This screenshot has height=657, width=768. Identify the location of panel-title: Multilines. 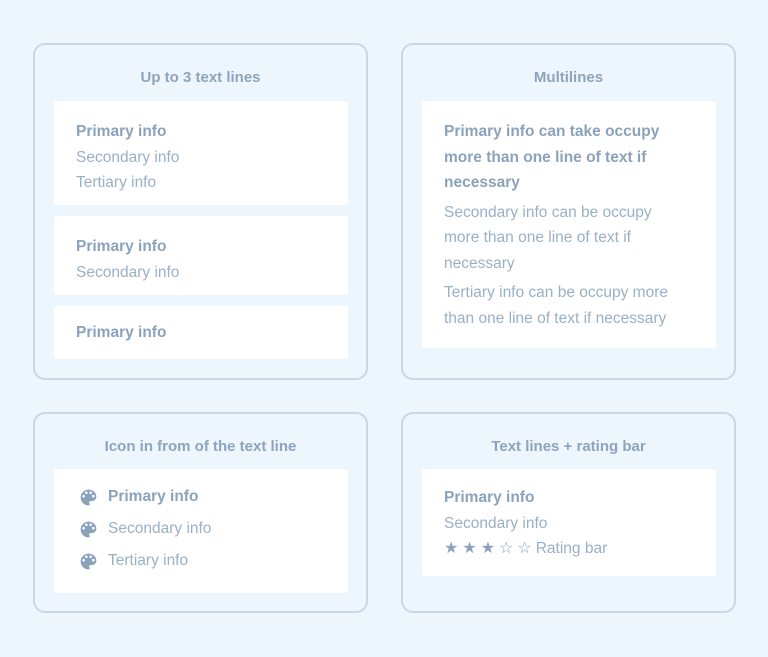
(568, 77).